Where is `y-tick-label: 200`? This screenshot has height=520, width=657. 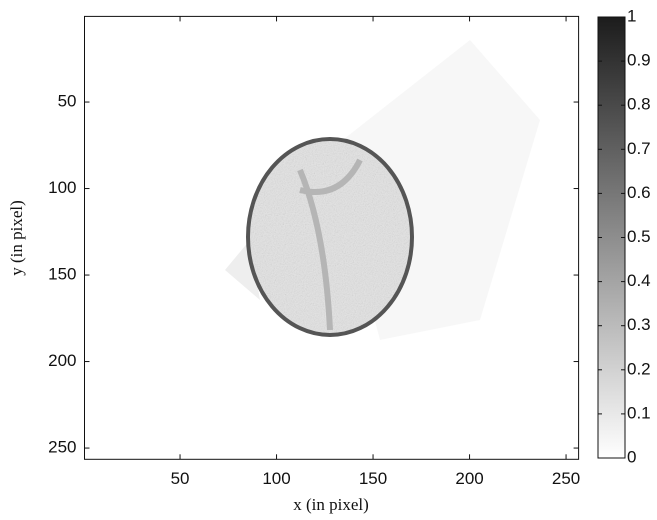
y-tick-label: 200 is located at coordinates (62, 360).